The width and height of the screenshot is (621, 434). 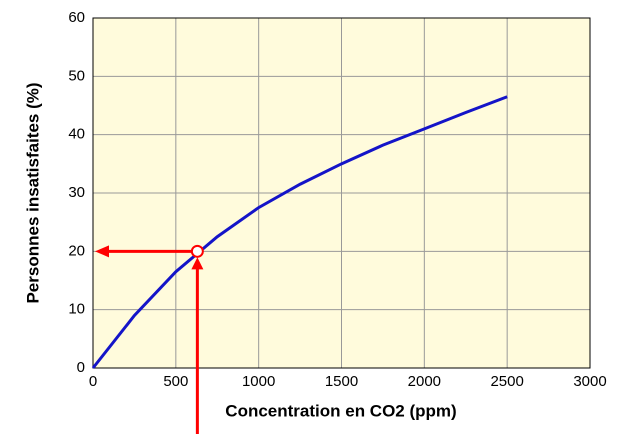 What do you see at coordinates (175, 381) in the screenshot?
I see `x-tick-label: 500` at bounding box center [175, 381].